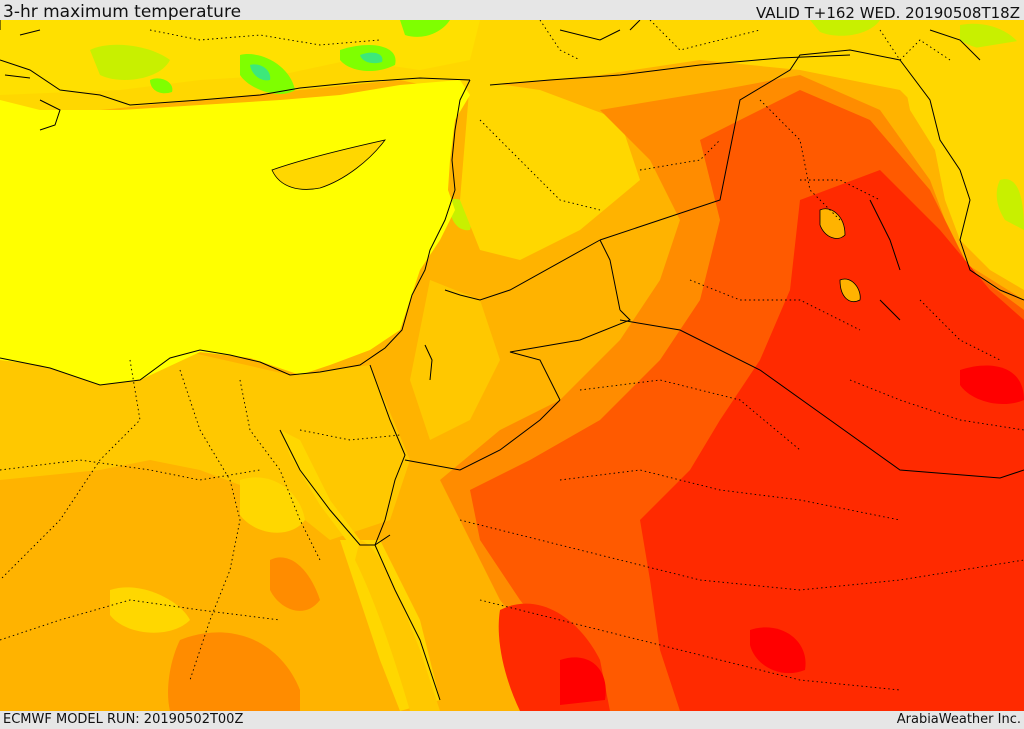  I want to click on valid-time: VALID T+162 WED. 20190508T18Z, so click(887, 13).